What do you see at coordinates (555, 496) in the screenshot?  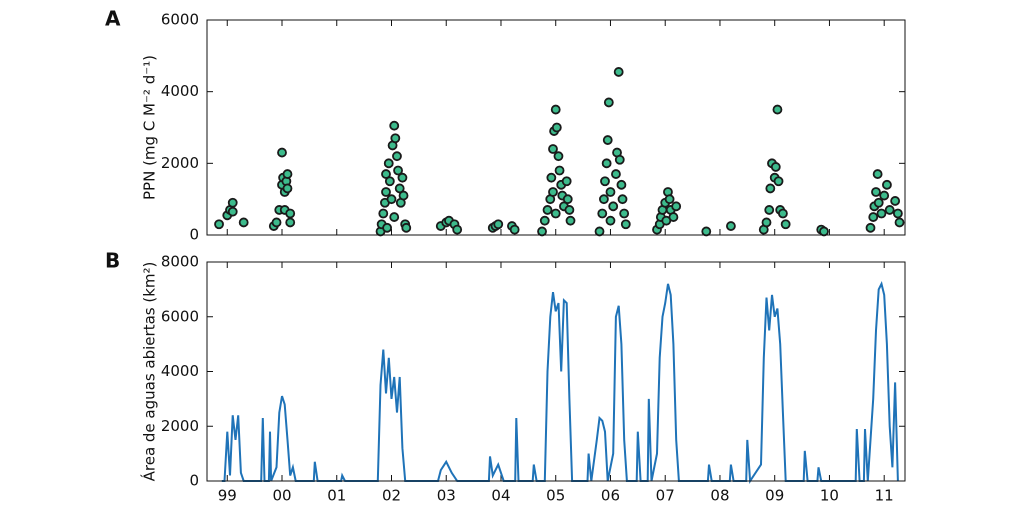 I see `x-tick-label: 05` at bounding box center [555, 496].